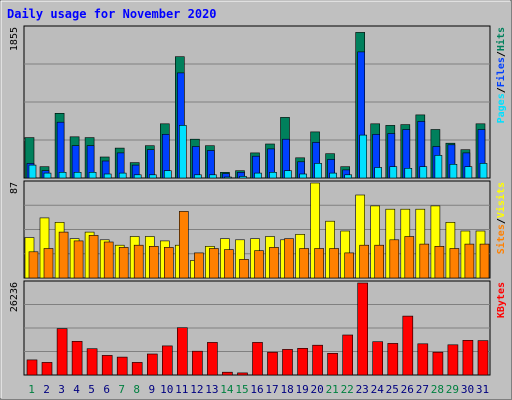  What do you see at coordinates (211, 389) in the screenshot?
I see `x-tick-label-day-13: 13` at bounding box center [211, 389].